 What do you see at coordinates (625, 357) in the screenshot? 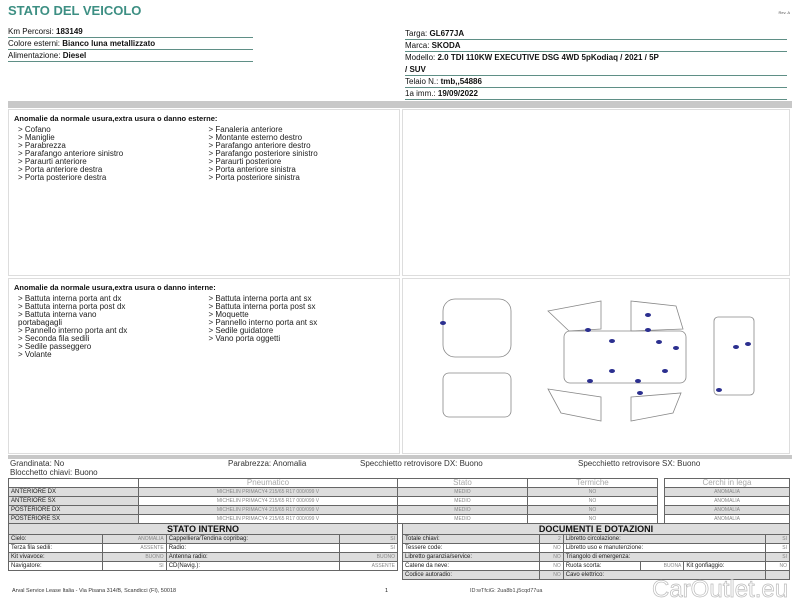
I see `cabin-view` at bounding box center [625, 357].